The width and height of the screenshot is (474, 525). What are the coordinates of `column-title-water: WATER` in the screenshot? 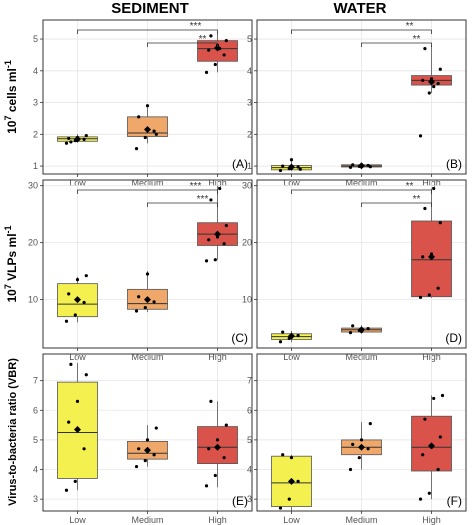 It's located at (360, 8).